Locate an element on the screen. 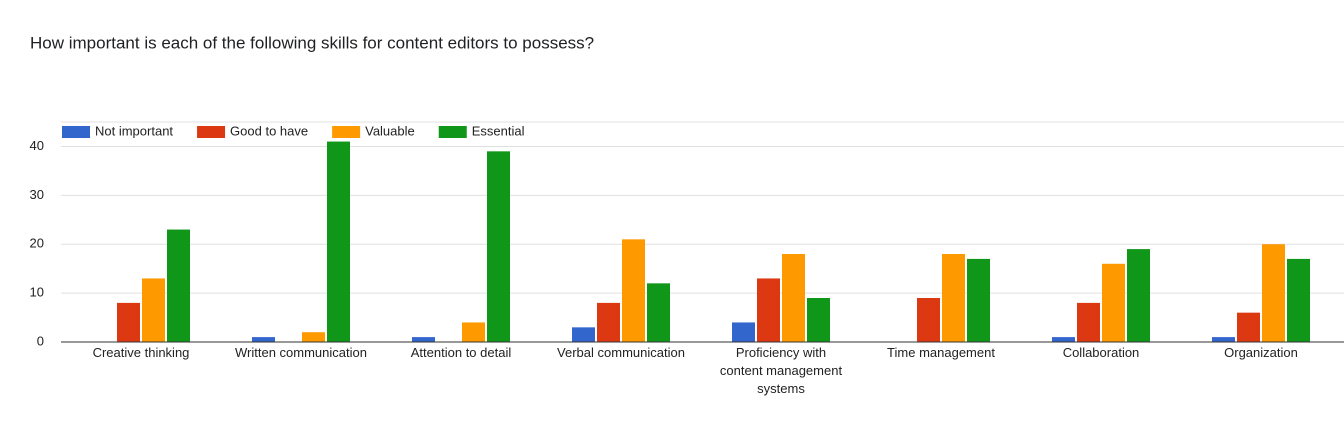 The width and height of the screenshot is (1344, 430). x-tick-label: Organization is located at coordinates (1261, 352).